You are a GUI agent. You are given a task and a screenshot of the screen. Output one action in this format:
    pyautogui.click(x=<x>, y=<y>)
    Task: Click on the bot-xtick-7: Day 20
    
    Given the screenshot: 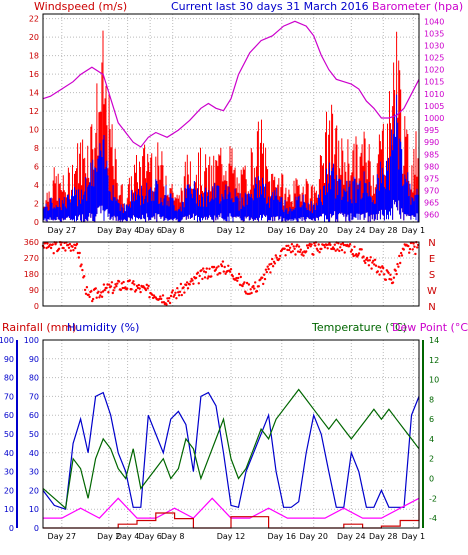 What is the action you would take?
    pyautogui.click(x=313, y=536)
    